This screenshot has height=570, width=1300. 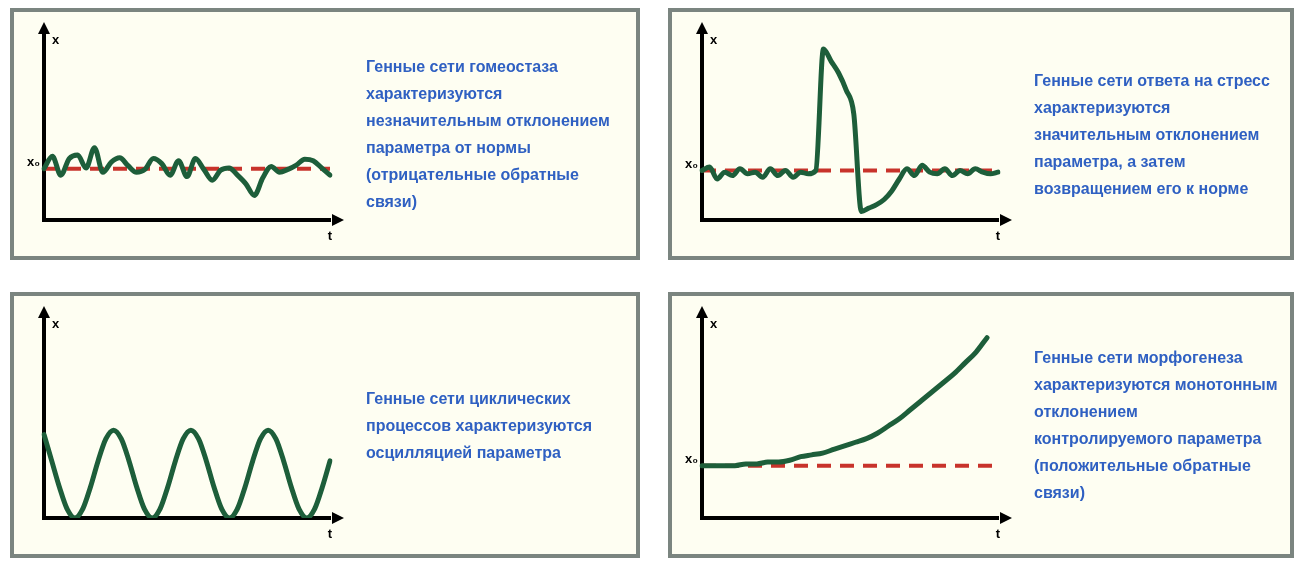 What do you see at coordinates (1152, 134) in the screenshot?
I see `text: Генные сети ответа на стресс характеризуются значительным отклонением параметра, а затем возвращением его к норме` at bounding box center [1152, 134].